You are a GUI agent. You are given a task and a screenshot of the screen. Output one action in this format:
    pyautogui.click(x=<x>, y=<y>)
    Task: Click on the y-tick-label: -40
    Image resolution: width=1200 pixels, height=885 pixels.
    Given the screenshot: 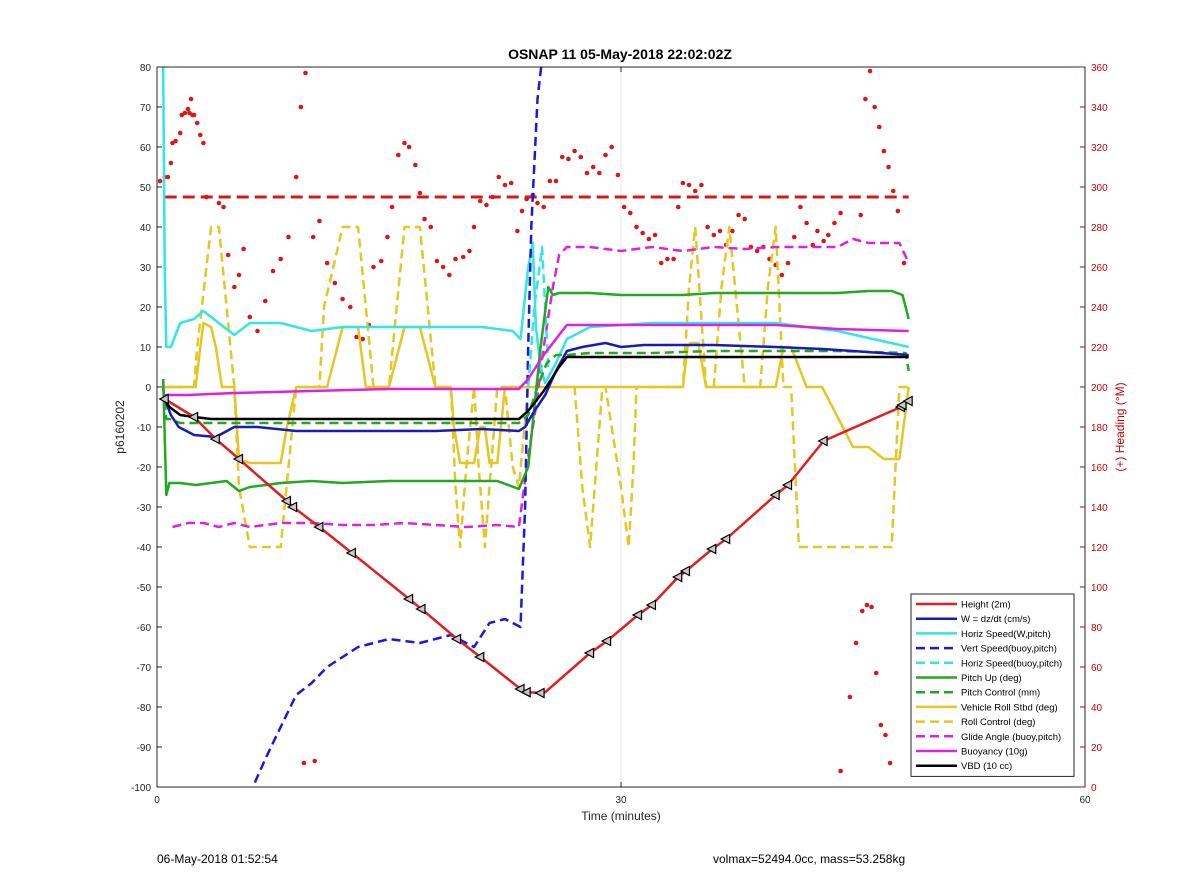 What is the action you would take?
    pyautogui.click(x=144, y=548)
    